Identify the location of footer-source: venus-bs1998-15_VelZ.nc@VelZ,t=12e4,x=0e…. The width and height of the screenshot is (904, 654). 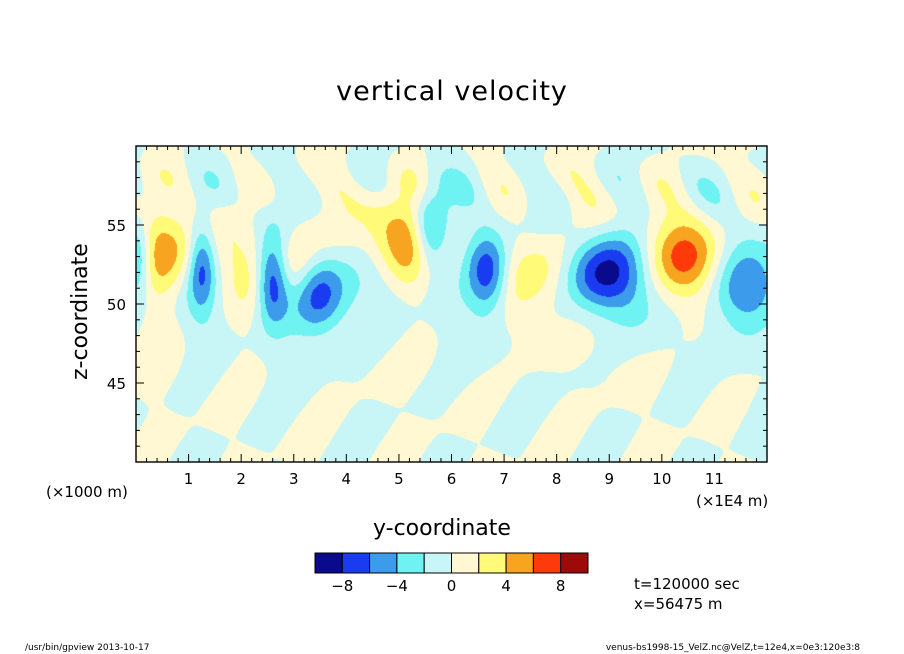
(732, 648).